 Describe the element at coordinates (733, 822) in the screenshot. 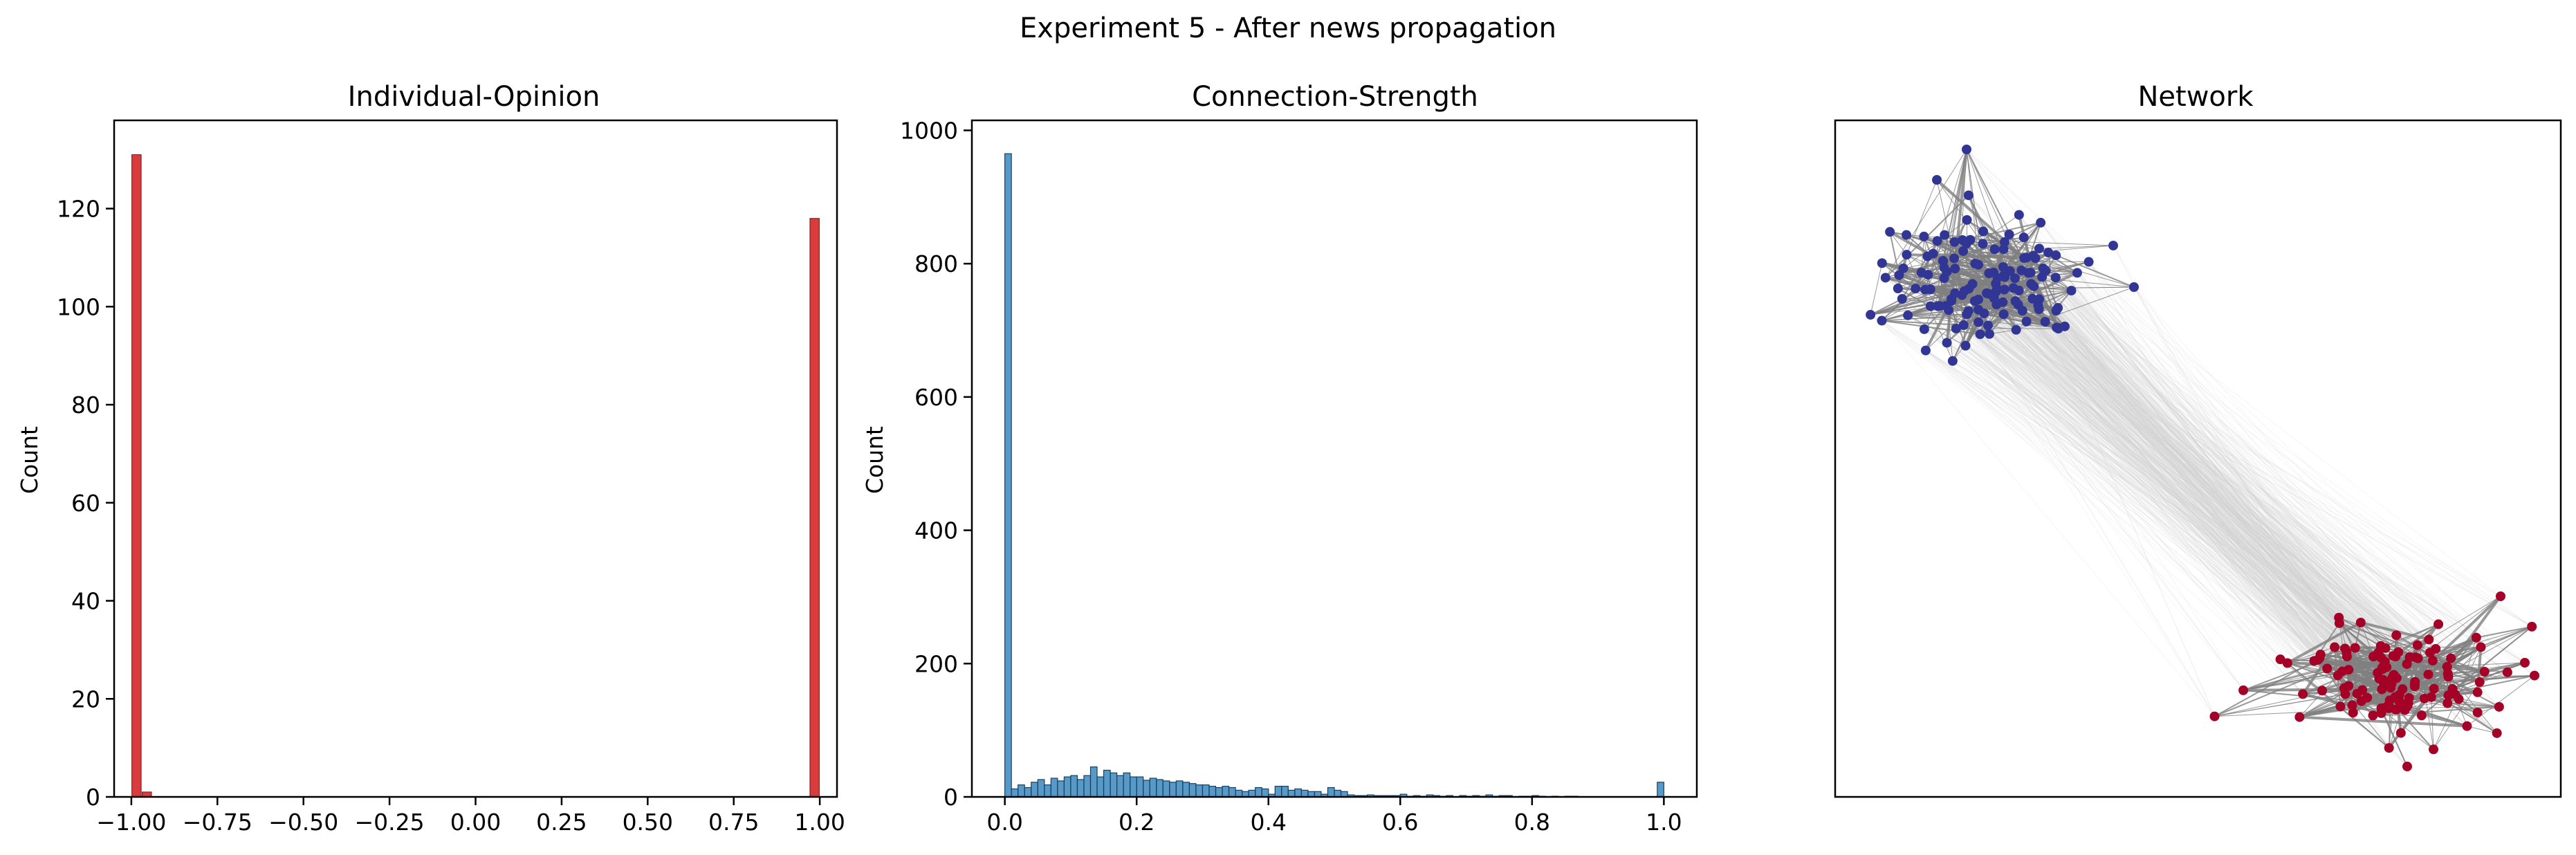

I see `opinion-x-tick-label: 0.75` at that location.